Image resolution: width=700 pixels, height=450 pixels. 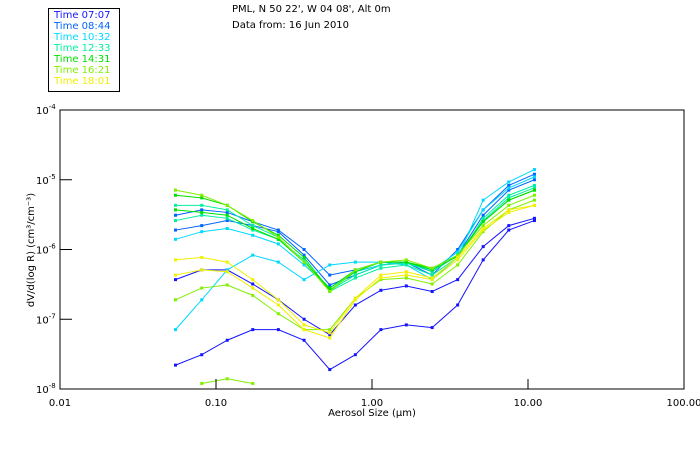 I want to click on legend-entry-5: Time 16:21, so click(x=82, y=70).